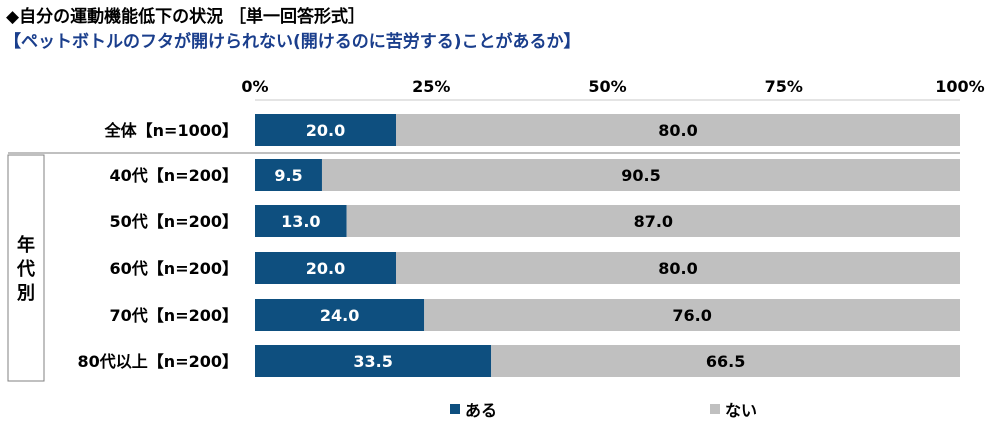 This screenshot has height=422, width=1000. What do you see at coordinates (26, 293) in the screenshot?
I see `group-label-char: 別` at bounding box center [26, 293].